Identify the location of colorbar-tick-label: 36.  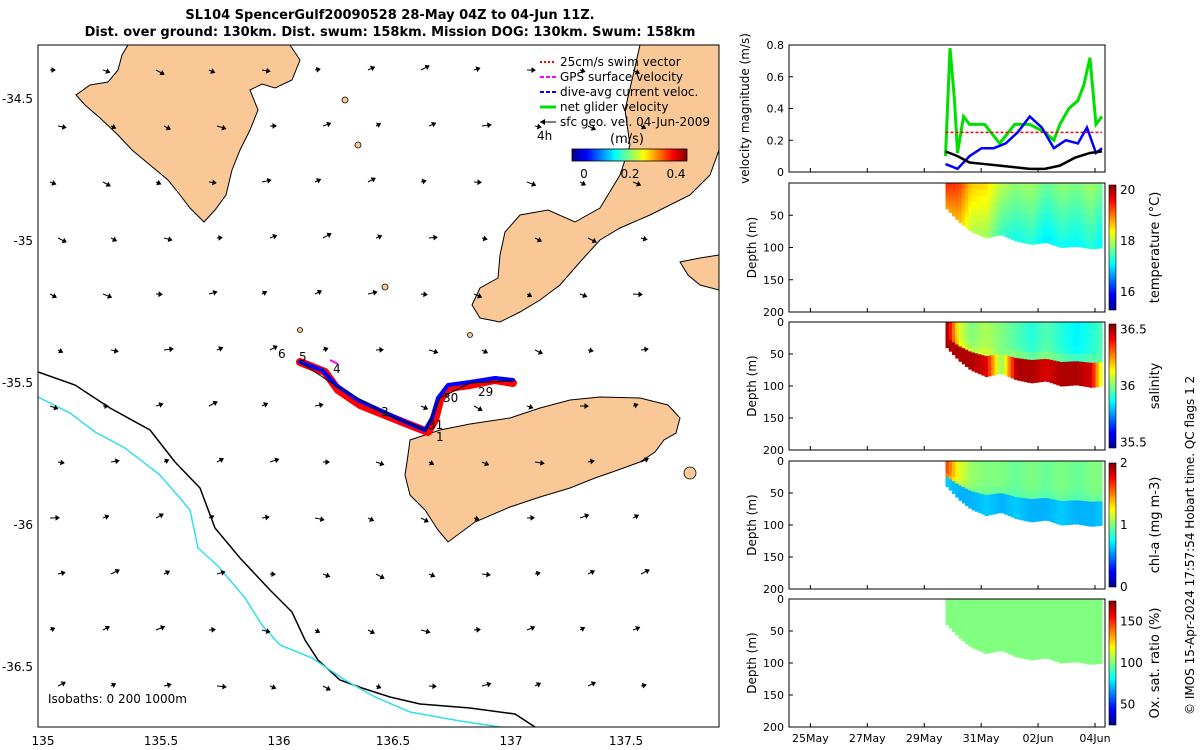
(1127, 386).